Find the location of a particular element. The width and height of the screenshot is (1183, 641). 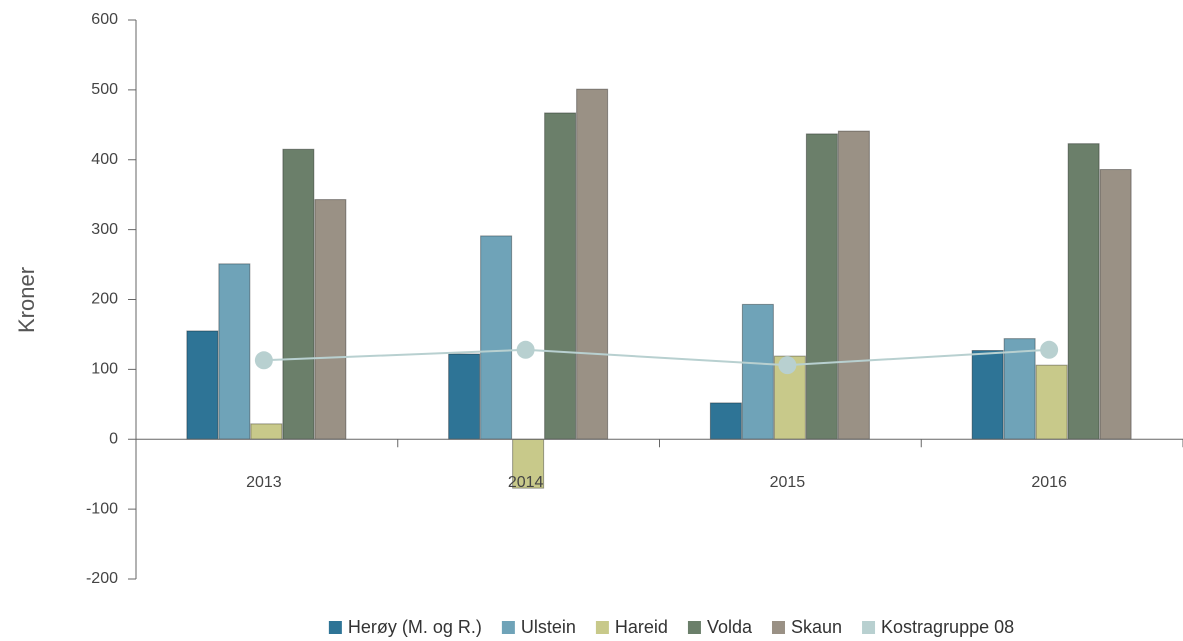

y-tick-label: 100 is located at coordinates (104, 369).